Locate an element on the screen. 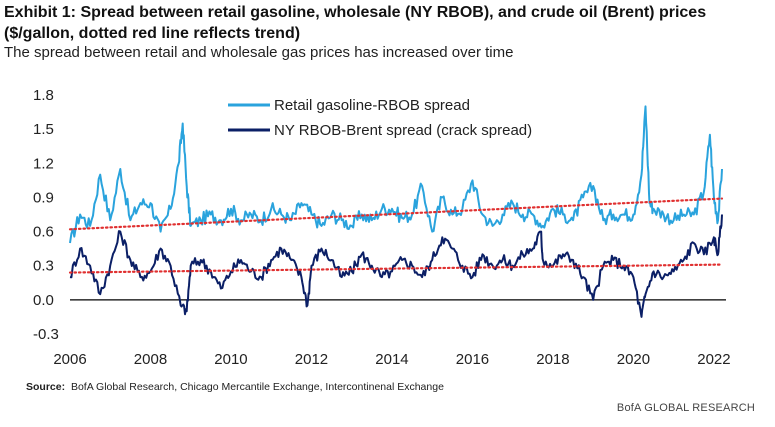  x-tick-label: 2020 is located at coordinates (633, 359).